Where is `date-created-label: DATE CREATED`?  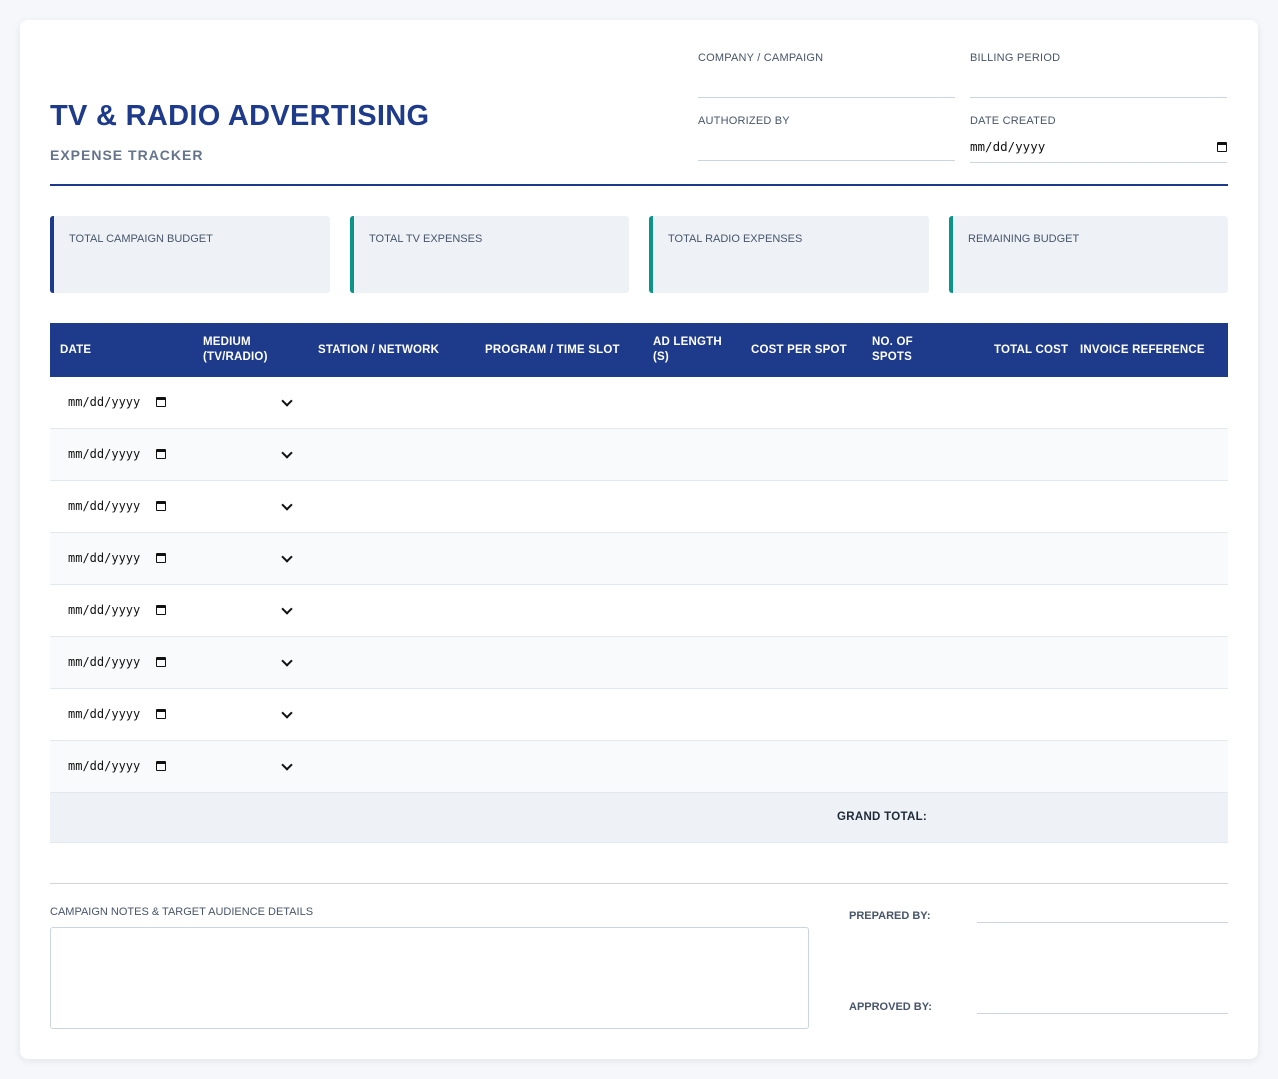
date-created-label: DATE CREATED is located at coordinates (1013, 121).